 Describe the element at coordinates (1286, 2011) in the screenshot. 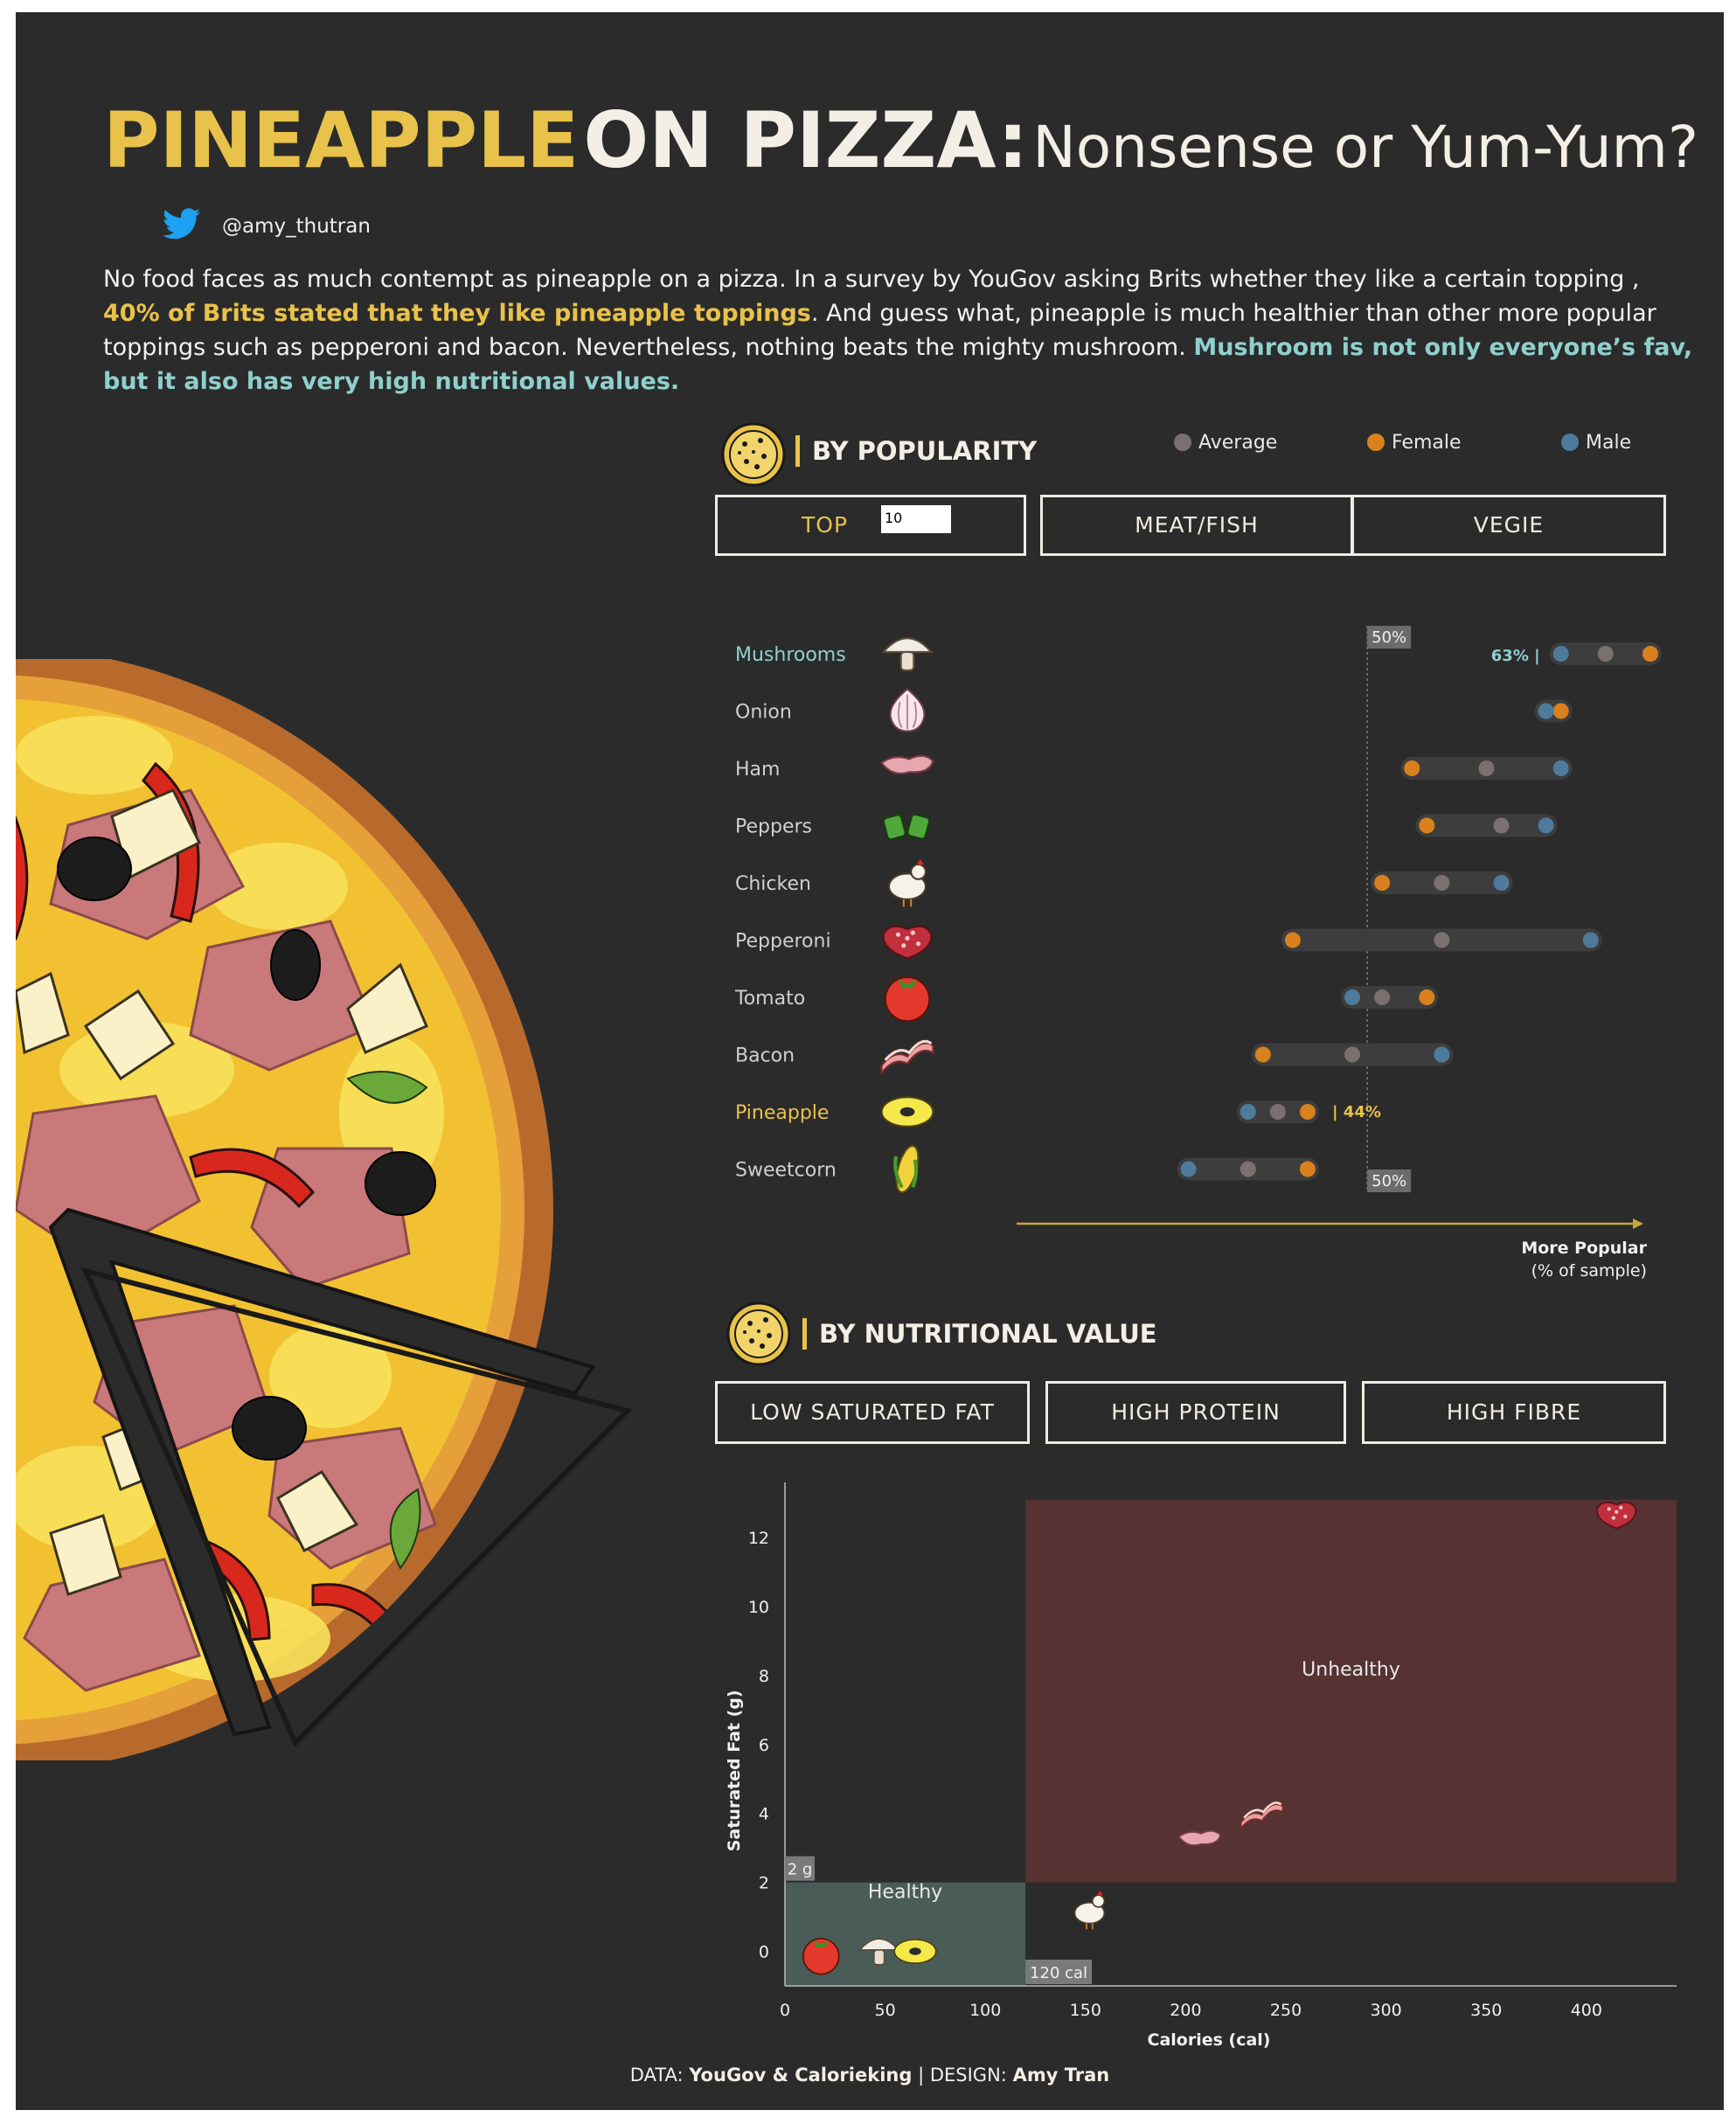

I see `x-tick-250: 250` at that location.